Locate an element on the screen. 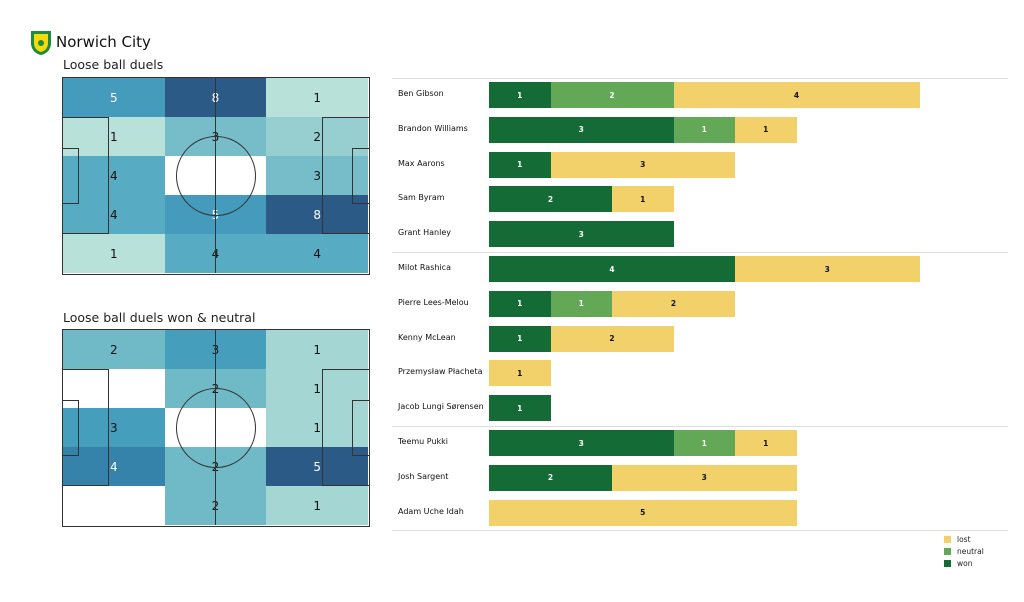 Image resolution: width=1024 pixels, height=602 pixels. heatmap-cell: 8 is located at coordinates (317, 214).